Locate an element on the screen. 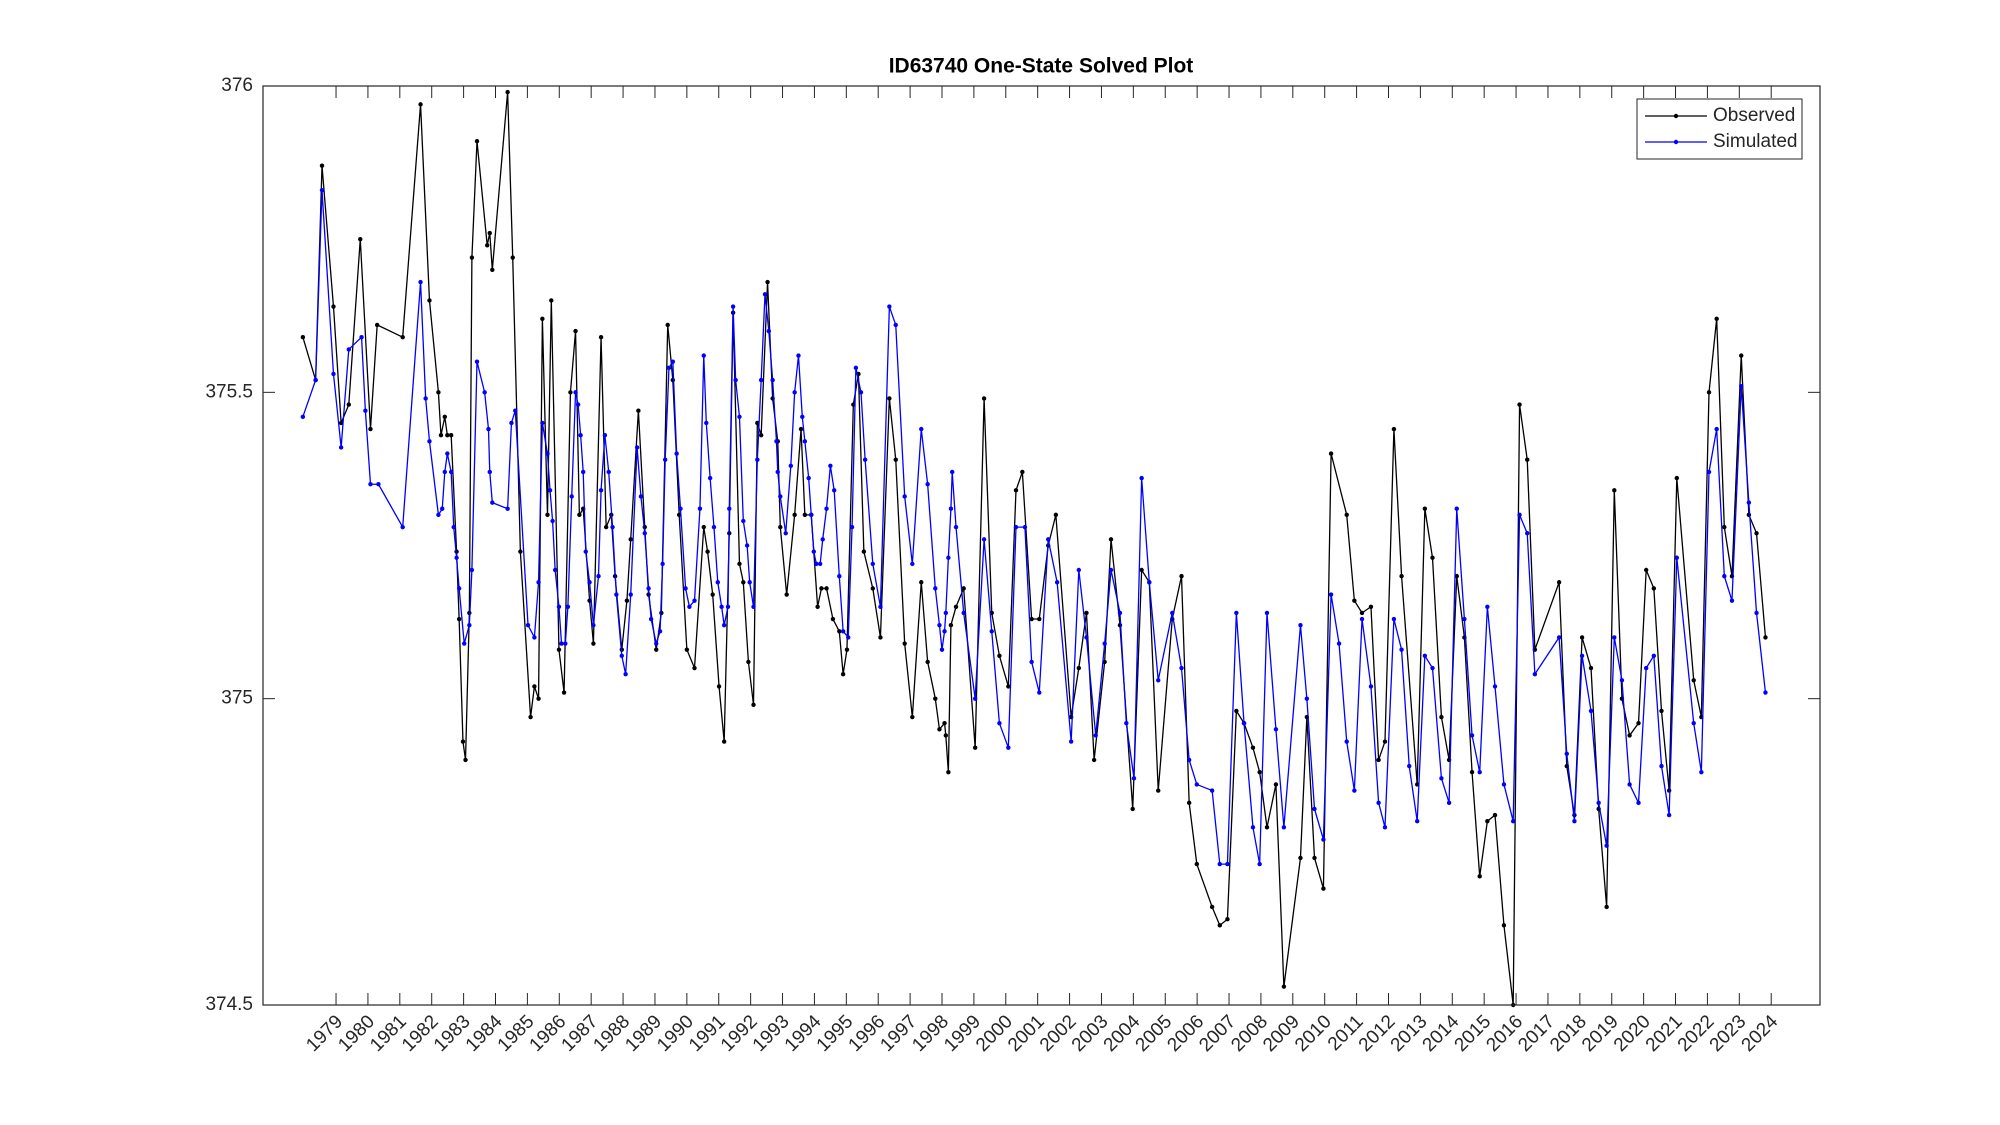 The width and height of the screenshot is (2000, 1125). legend-label: Observed is located at coordinates (1754, 115).